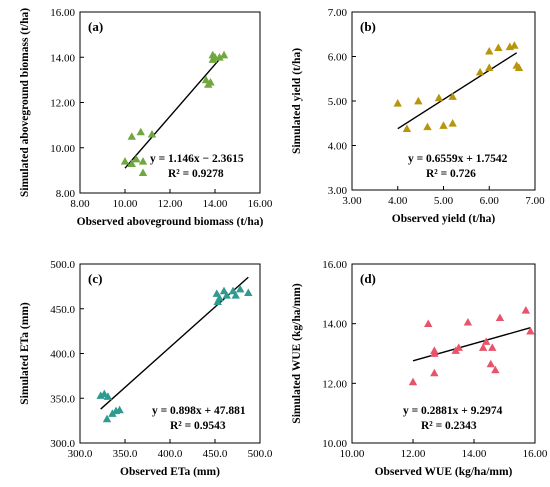 The image size is (550, 487). What do you see at coordinates (338, 147) in the screenshot?
I see `y-tick-label: 4.00` at bounding box center [338, 147].